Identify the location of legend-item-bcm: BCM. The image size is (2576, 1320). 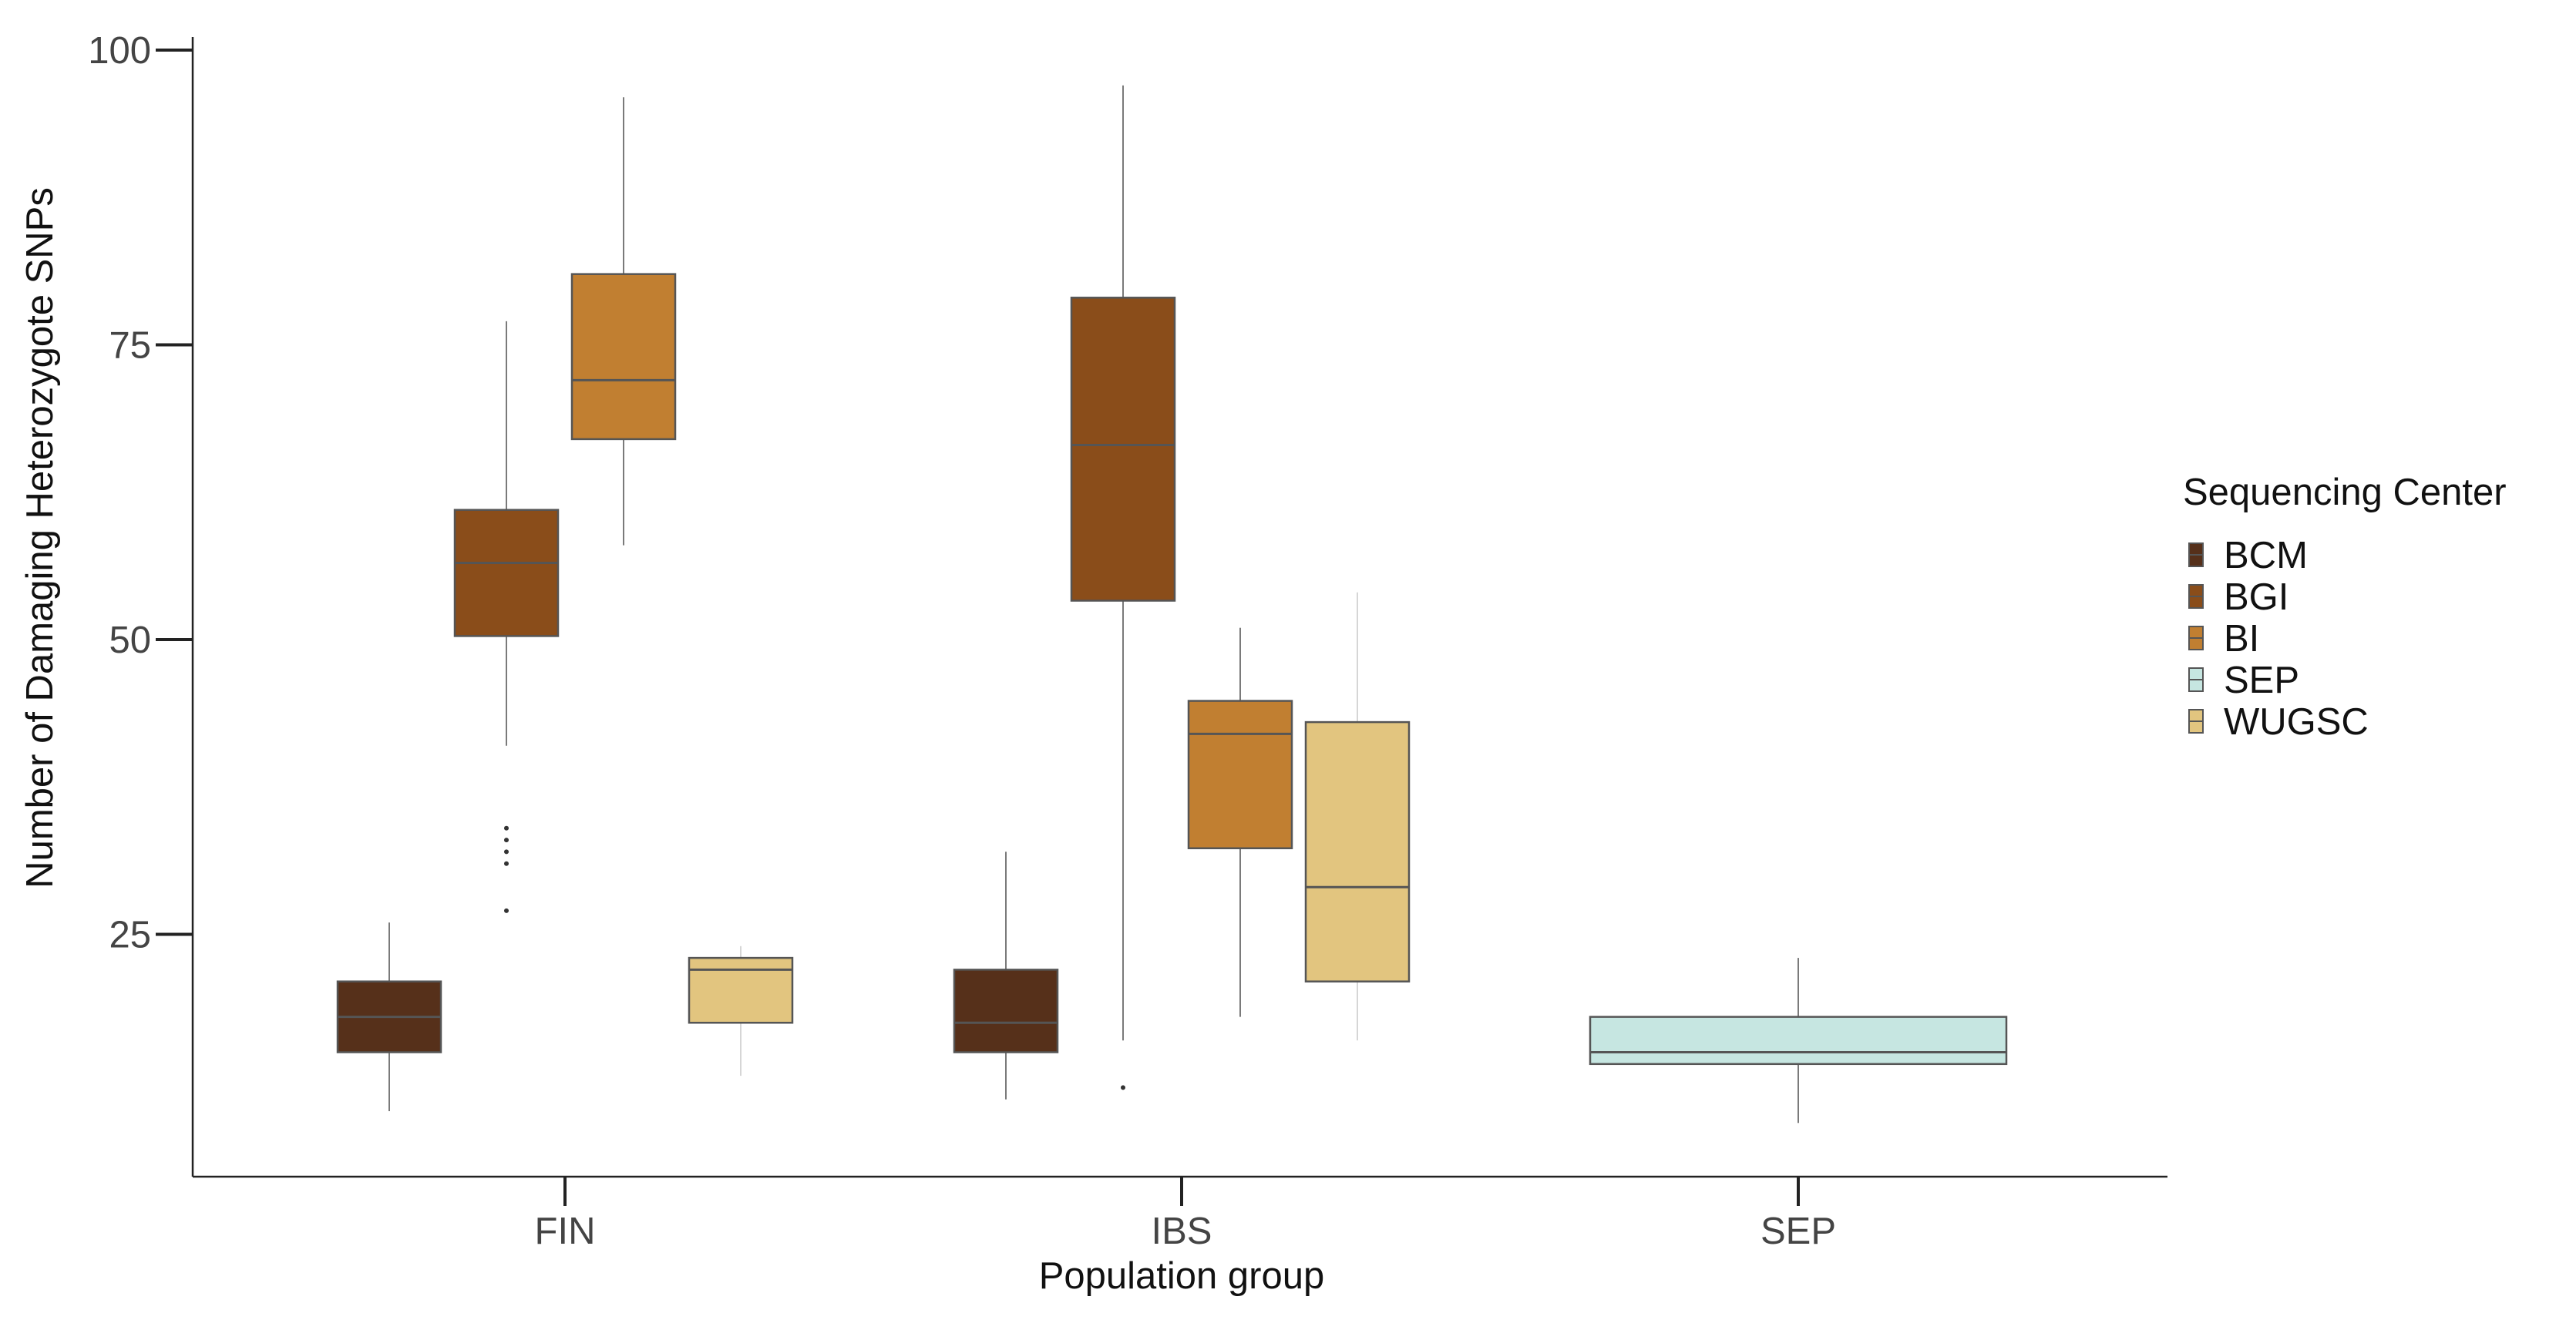
(2248, 555).